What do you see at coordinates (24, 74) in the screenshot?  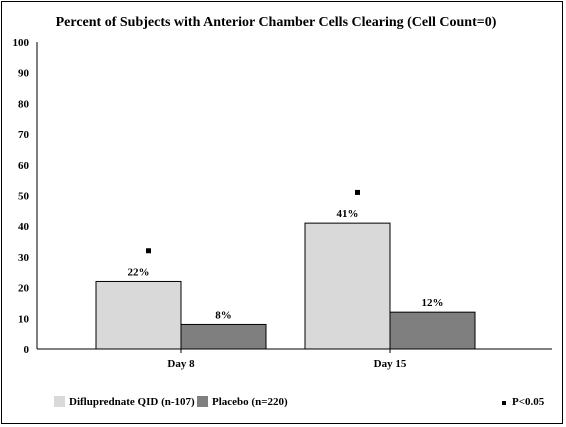 I see `y-tick-label: 90` at bounding box center [24, 74].